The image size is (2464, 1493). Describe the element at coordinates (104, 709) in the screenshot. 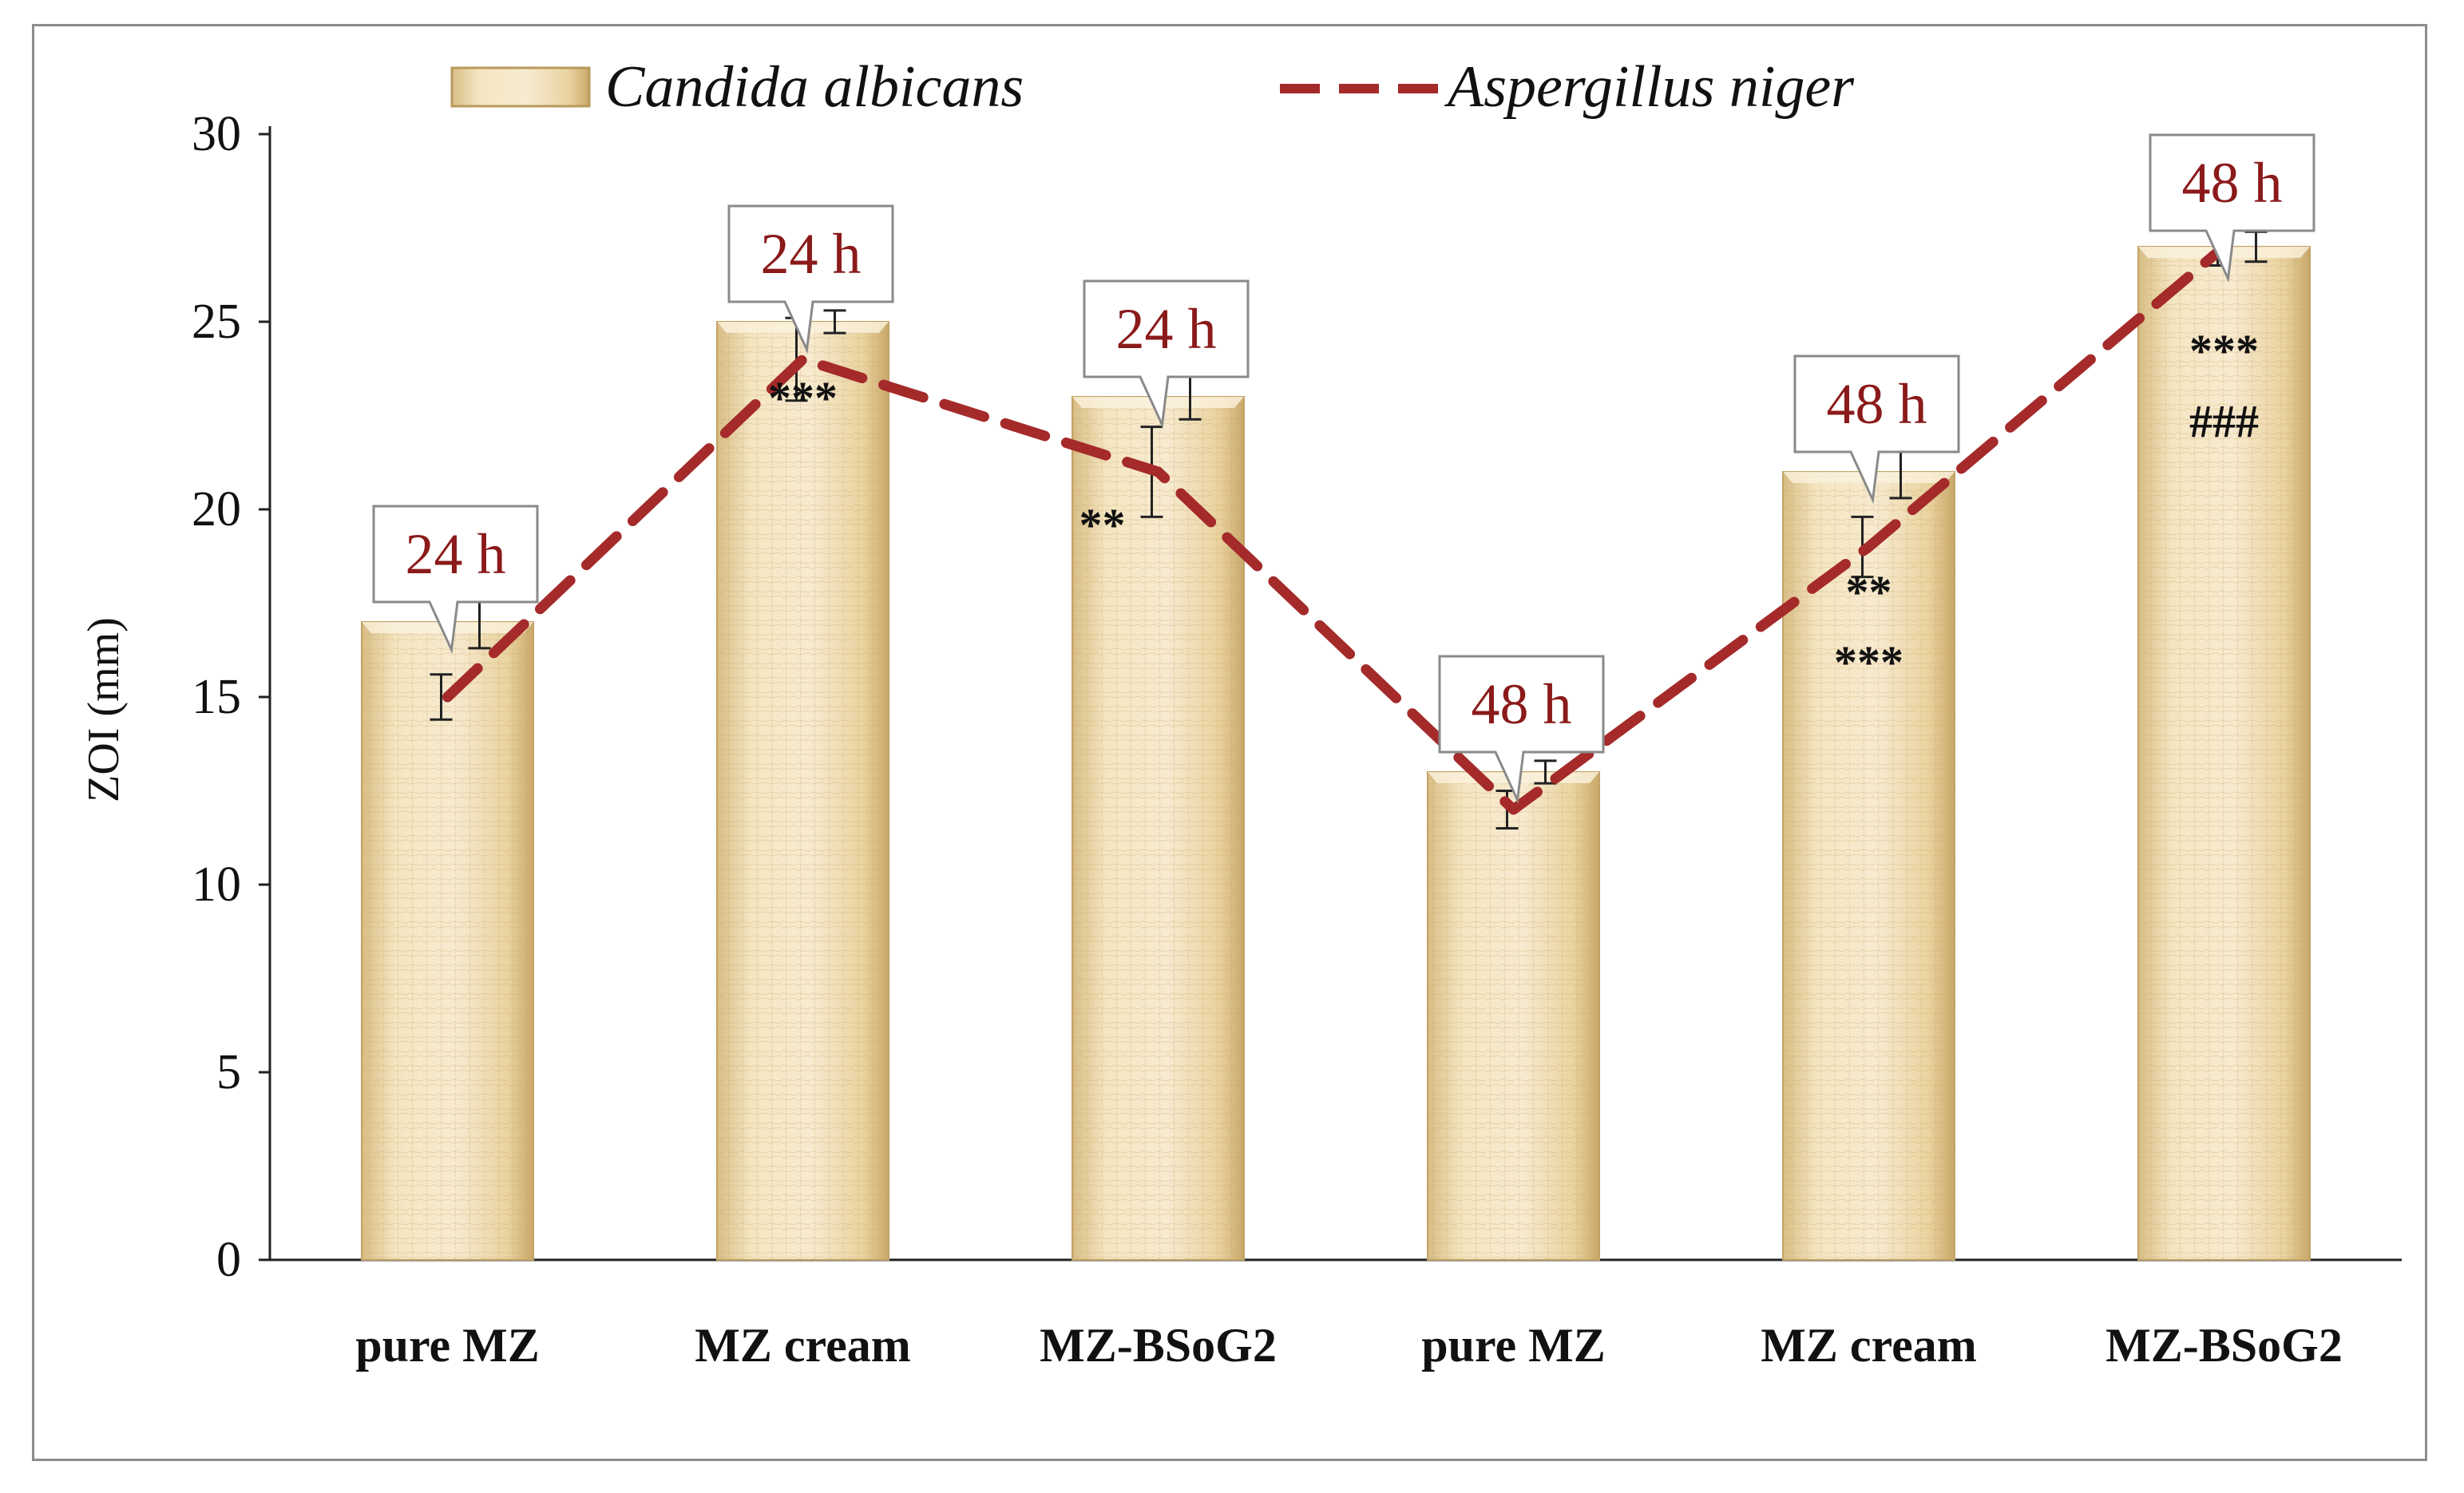

I see `y-axis-title: ZOI (mm)` at that location.